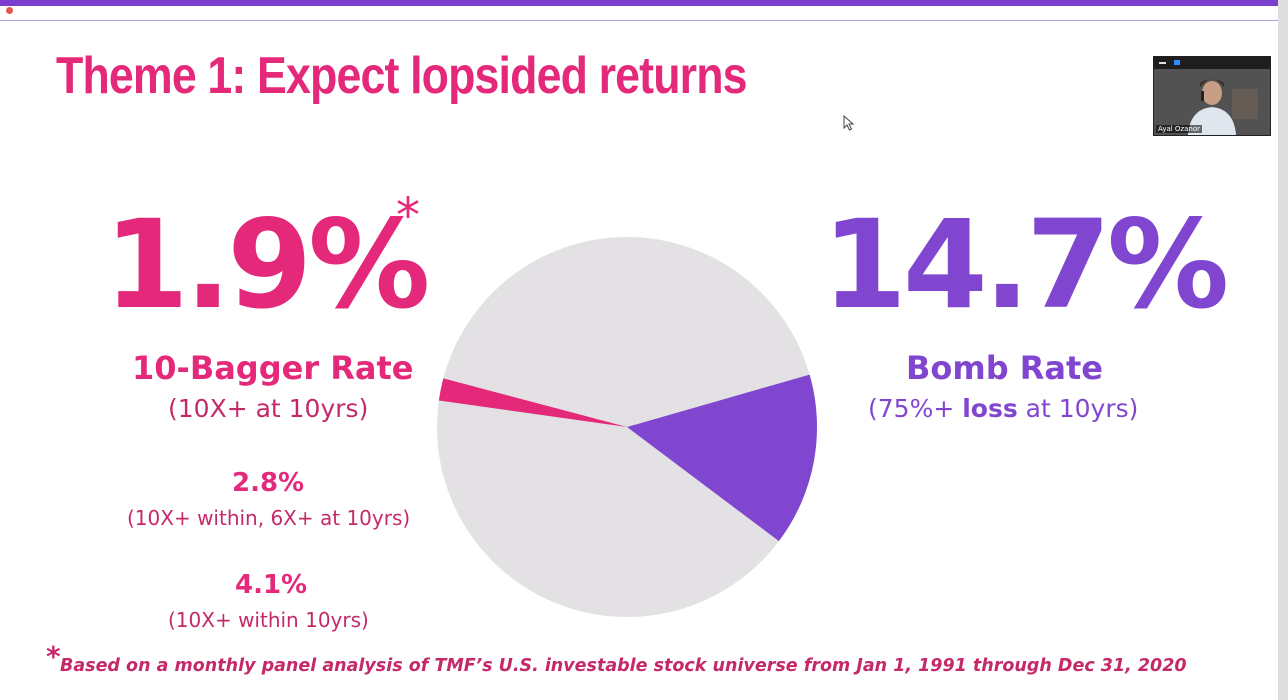 The width and height of the screenshot is (1288, 700). I want to click on slide-title: Theme 1: Expect lopsided returns, so click(402, 76).